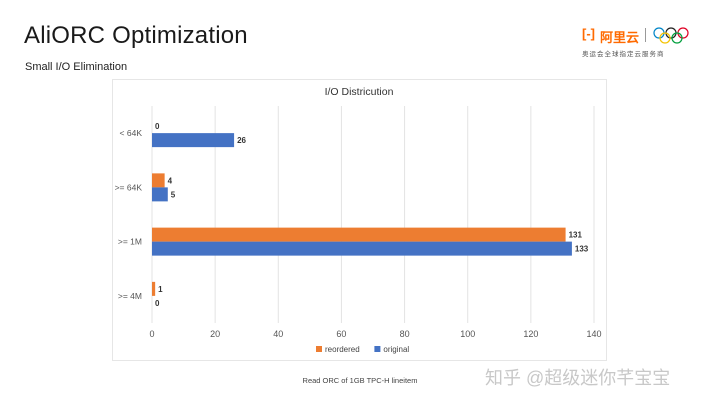 Image resolution: width=720 pixels, height=405 pixels. I want to click on category-label: >= 64K, so click(129, 187).